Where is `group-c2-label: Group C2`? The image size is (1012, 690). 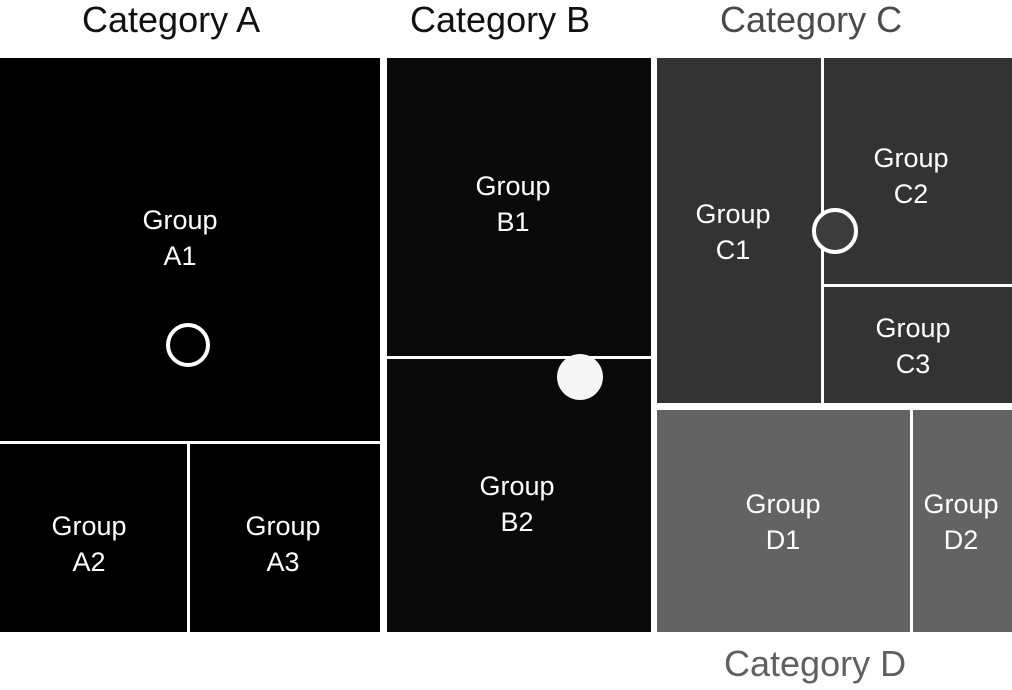 group-c2-label: Group C2 is located at coordinates (911, 176).